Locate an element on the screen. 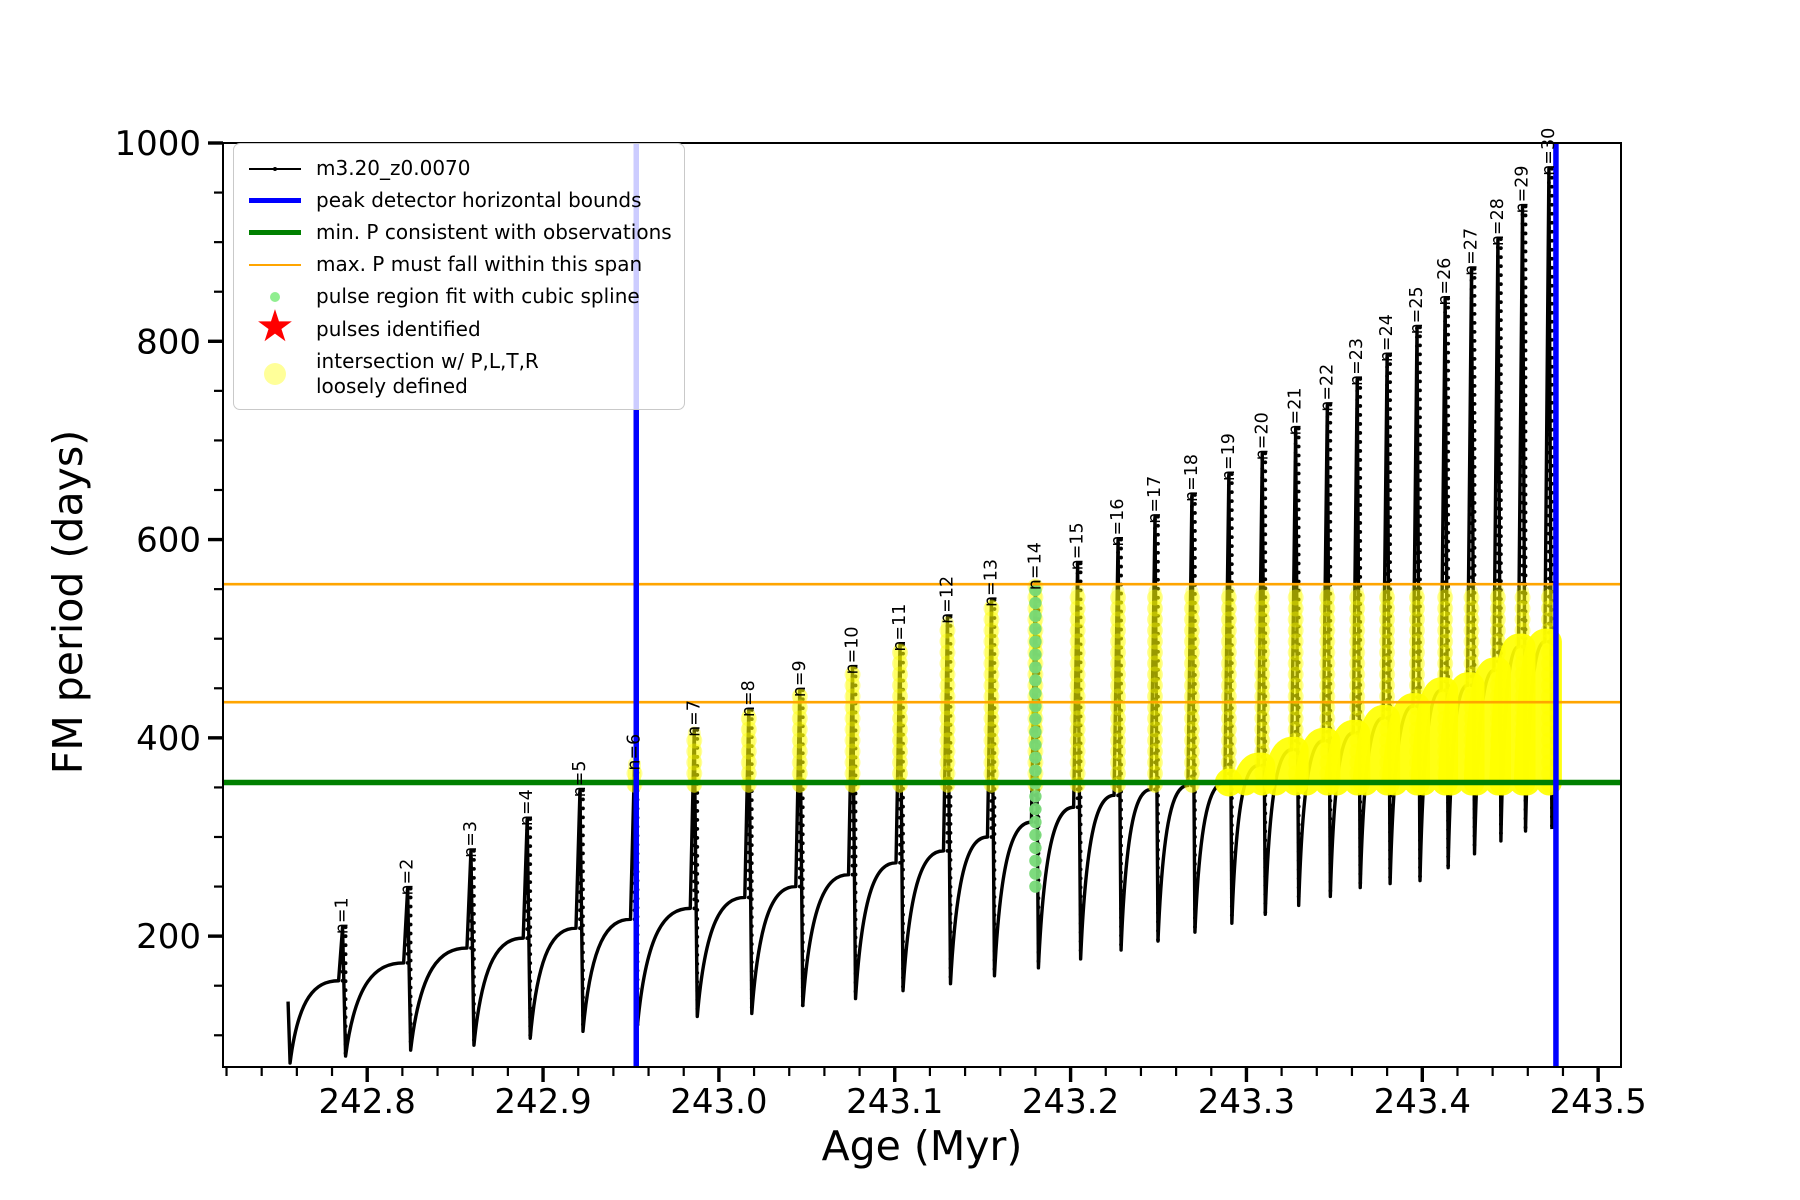  pulse-label: n=20 is located at coordinates (1262, 436).